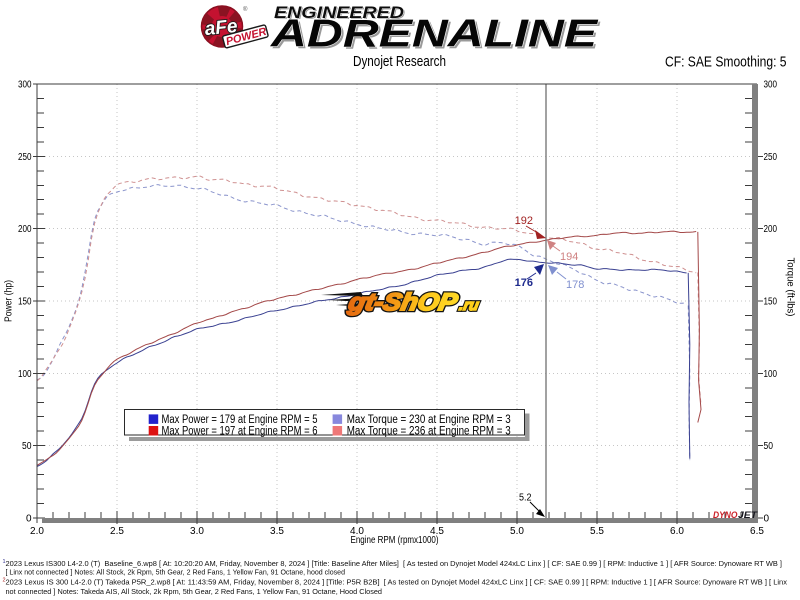  Describe the element at coordinates (757, 531) in the screenshot. I see `svg-text: 6.5` at that location.